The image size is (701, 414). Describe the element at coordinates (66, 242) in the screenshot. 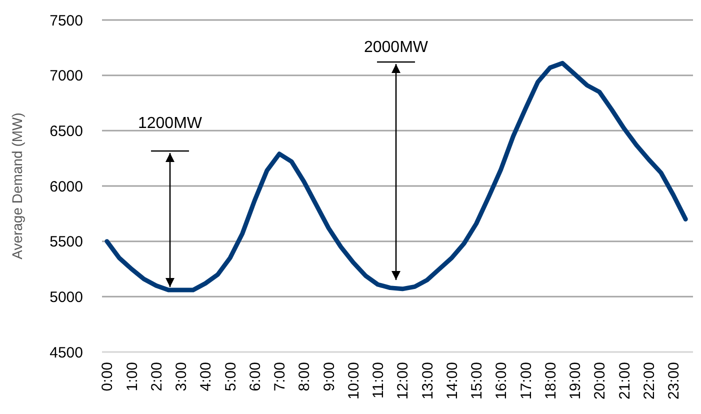

I see `y-tick-label: 5500` at that location.